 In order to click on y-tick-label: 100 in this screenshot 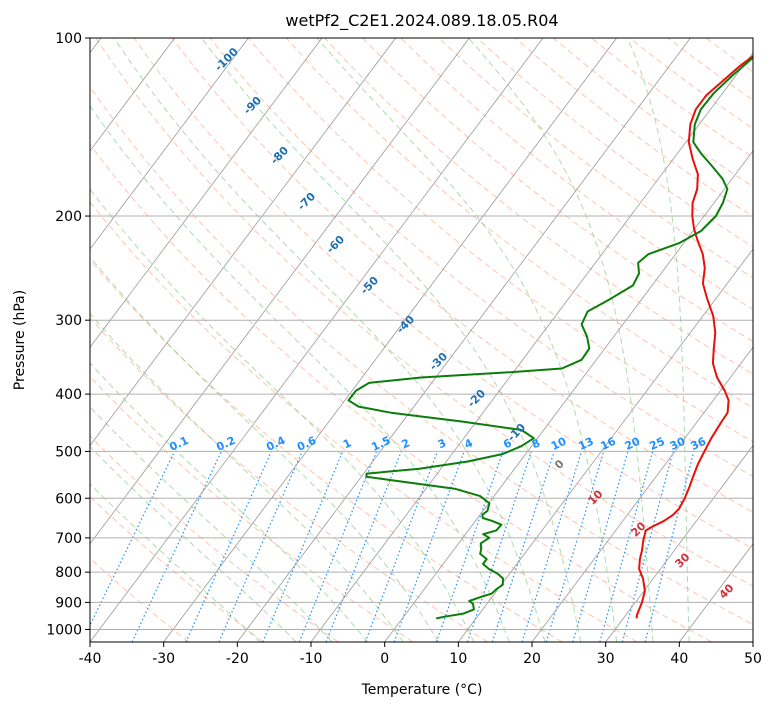, I will do `click(68, 39)`.